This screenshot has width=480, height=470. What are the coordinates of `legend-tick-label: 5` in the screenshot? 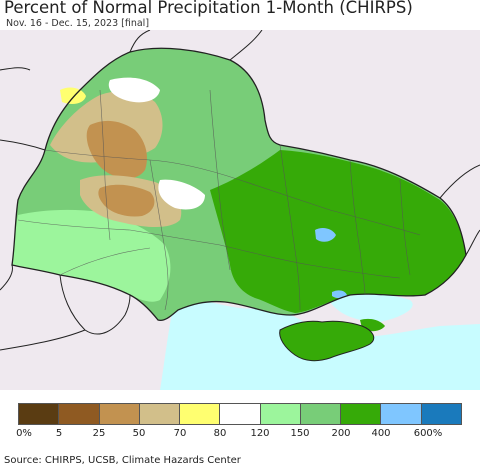 It's located at (59, 433).